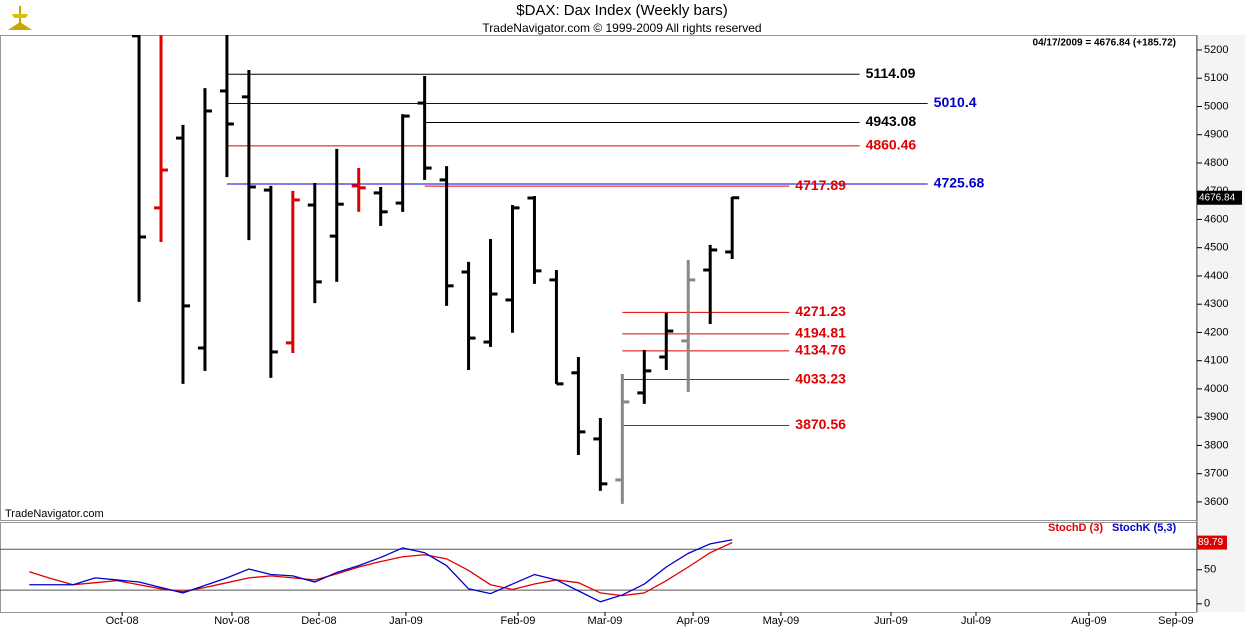 The image size is (1245, 631). What do you see at coordinates (1210, 570) in the screenshot?
I see `y-tick-label: 50` at bounding box center [1210, 570].